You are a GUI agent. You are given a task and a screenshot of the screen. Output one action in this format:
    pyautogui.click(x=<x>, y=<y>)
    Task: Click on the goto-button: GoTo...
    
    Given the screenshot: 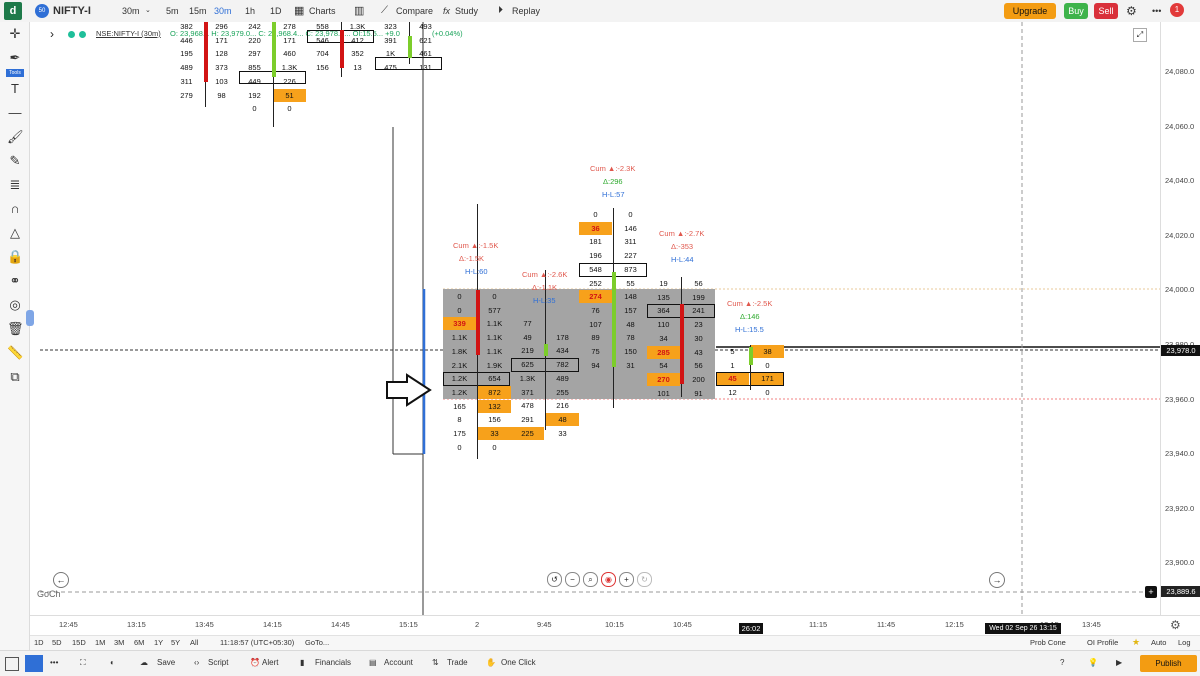 What is the action you would take?
    pyautogui.click(x=317, y=642)
    